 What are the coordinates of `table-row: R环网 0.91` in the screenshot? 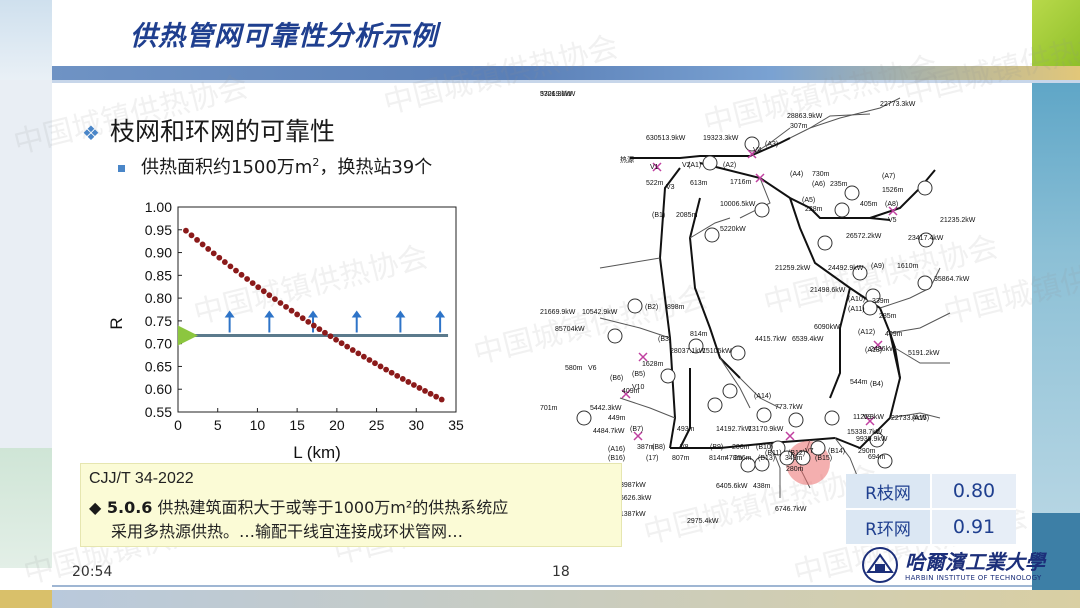 It's located at (931, 527).